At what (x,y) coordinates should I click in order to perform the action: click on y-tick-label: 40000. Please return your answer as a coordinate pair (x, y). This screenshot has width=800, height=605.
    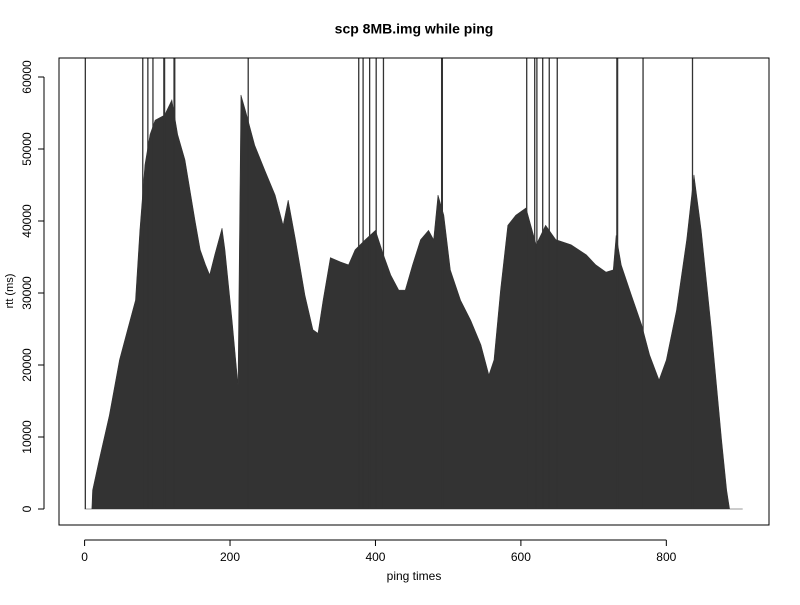
    Looking at the image, I should click on (27, 221).